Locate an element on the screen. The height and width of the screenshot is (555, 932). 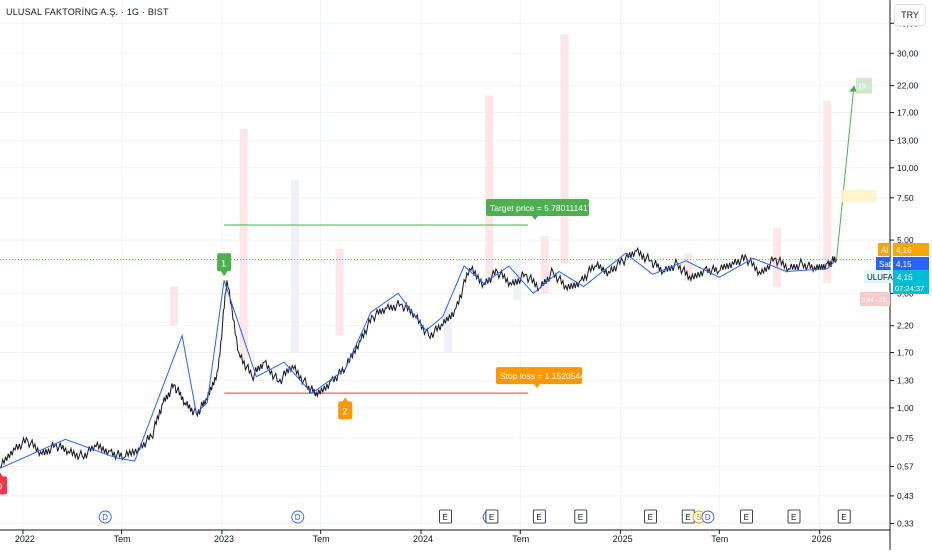
ask-value-tag-box is located at coordinates (911, 249).